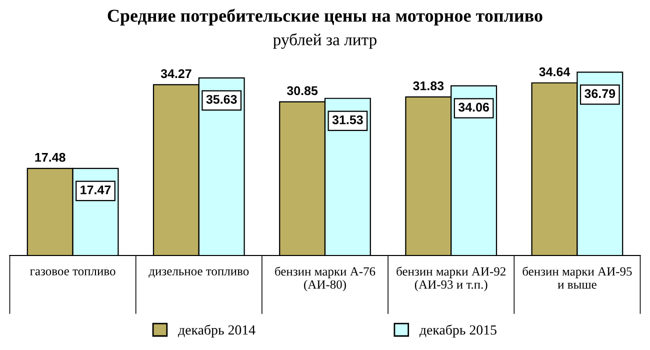 This screenshot has width=650, height=350. I want to click on data-label: 34.64, so click(554, 71).